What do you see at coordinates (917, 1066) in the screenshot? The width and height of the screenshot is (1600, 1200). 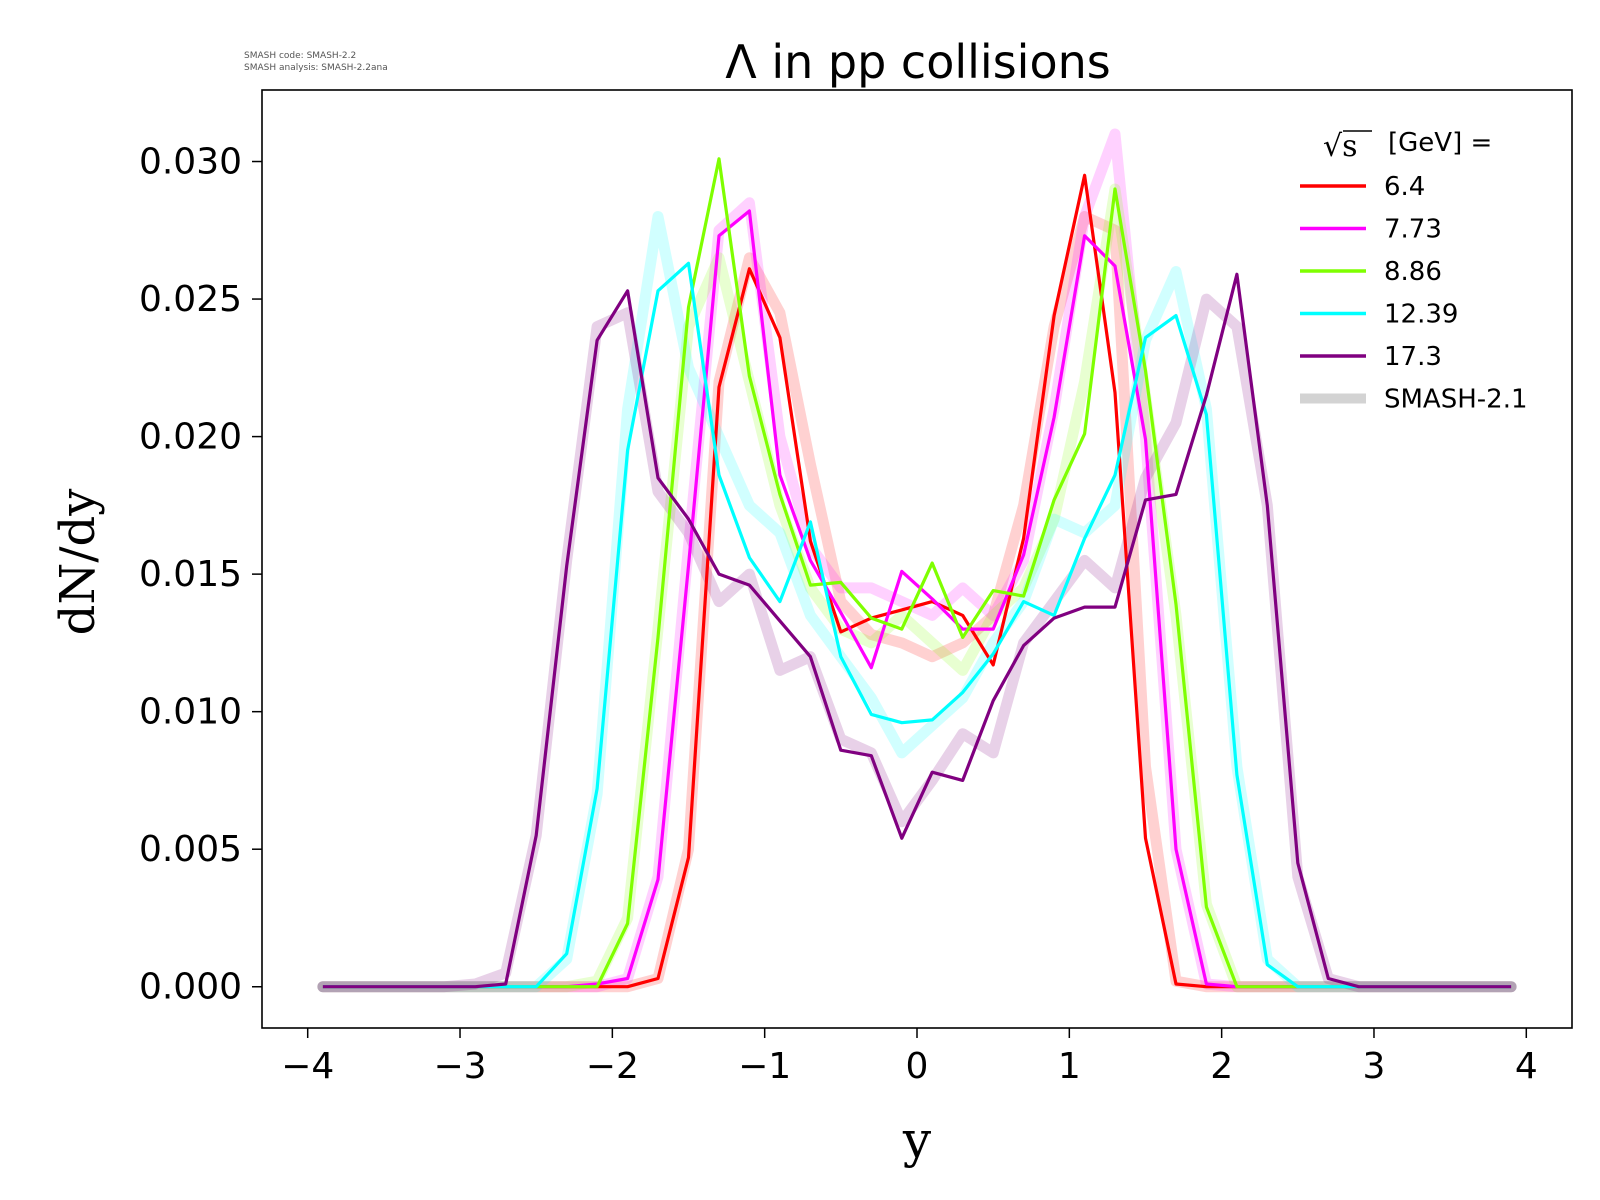 I see `x-tick-label: 0` at bounding box center [917, 1066].